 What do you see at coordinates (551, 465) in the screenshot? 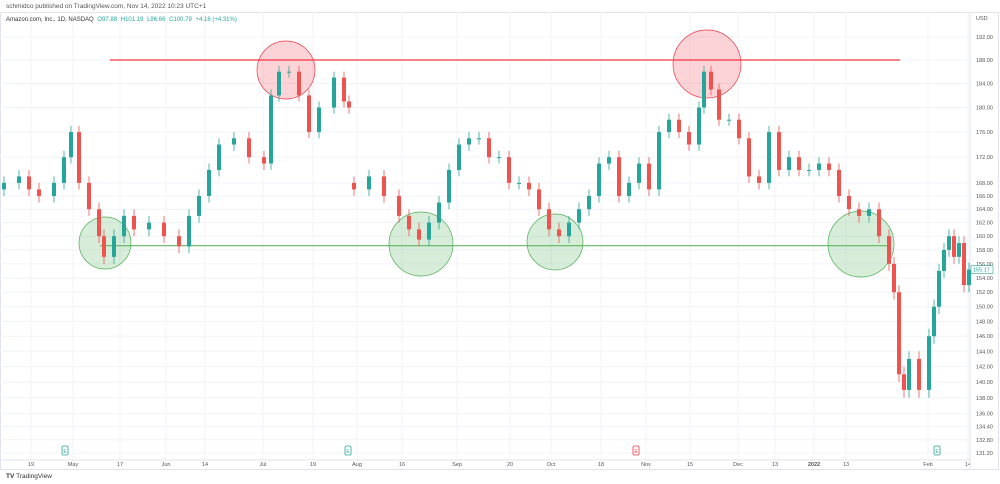
I see `x-tick-label: Oct` at bounding box center [551, 465].